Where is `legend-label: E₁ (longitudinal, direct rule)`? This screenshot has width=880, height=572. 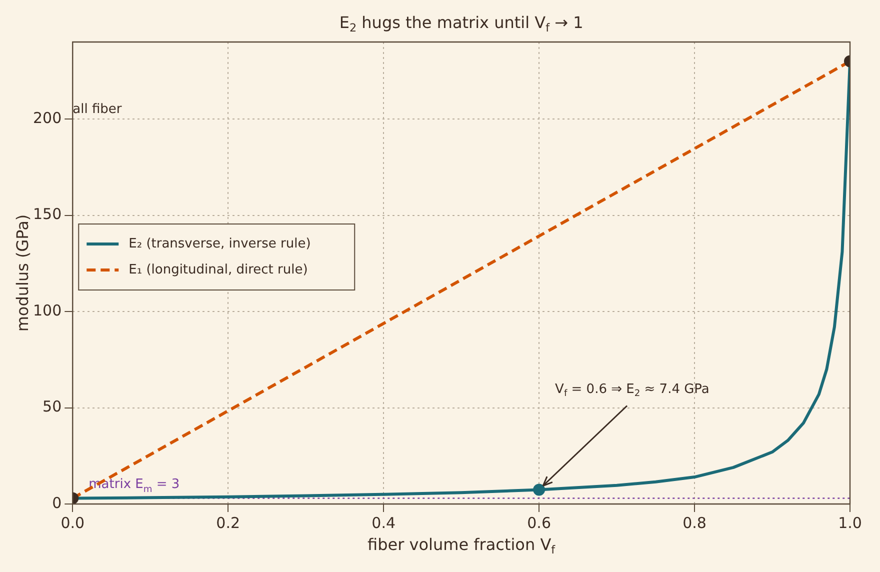
legend-label: E₁ (longitudinal, direct rule) is located at coordinates (218, 270).